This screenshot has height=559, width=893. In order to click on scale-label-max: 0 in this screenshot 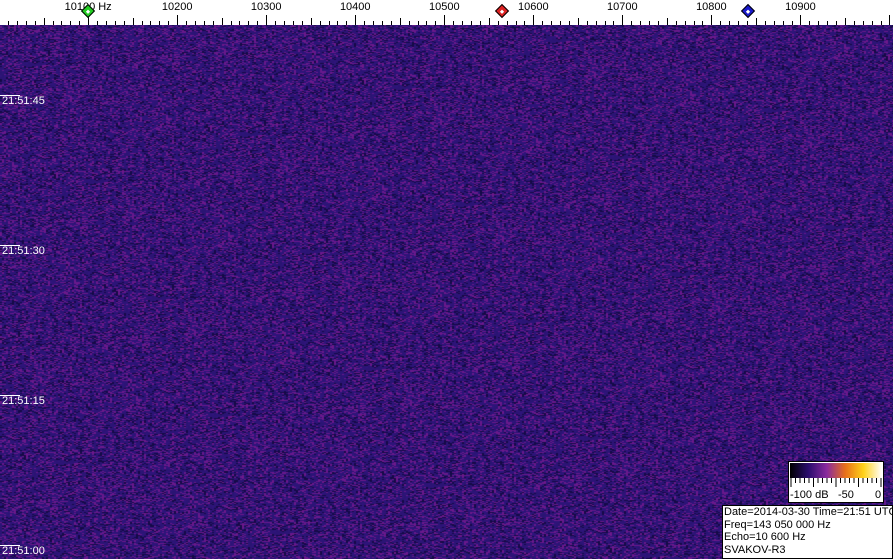, I will do `click(878, 495)`.